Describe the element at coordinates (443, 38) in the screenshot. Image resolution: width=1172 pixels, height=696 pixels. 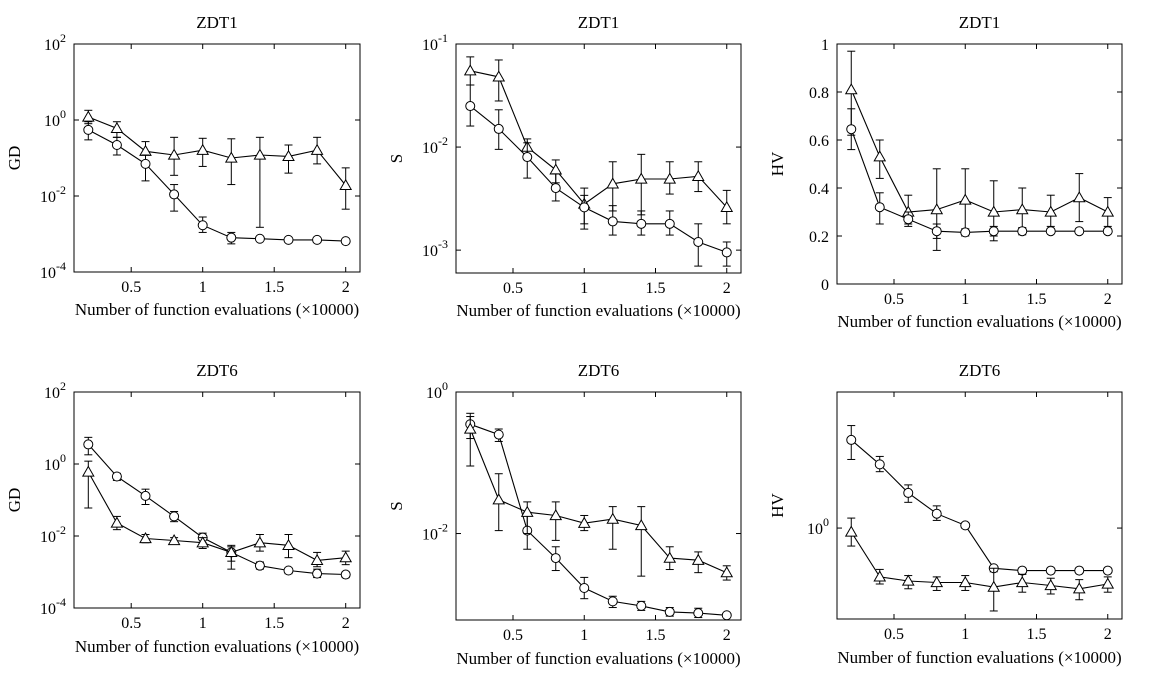
I see `y-tick-exponent: -1` at that location.